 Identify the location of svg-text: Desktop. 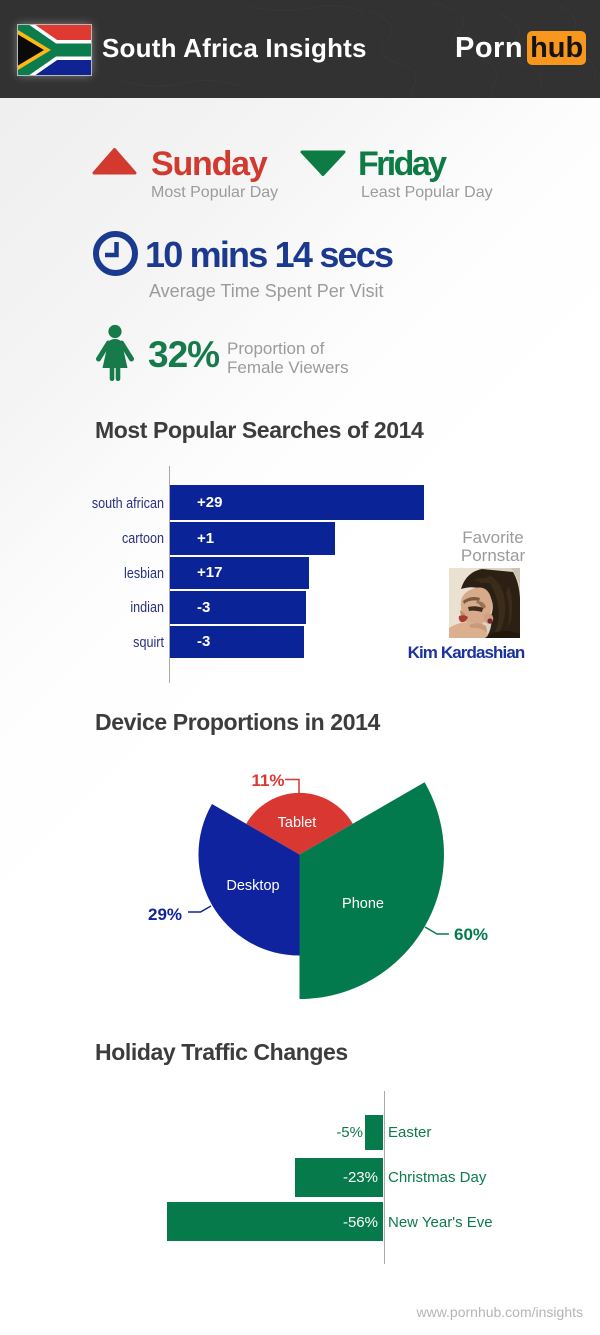
(252, 886).